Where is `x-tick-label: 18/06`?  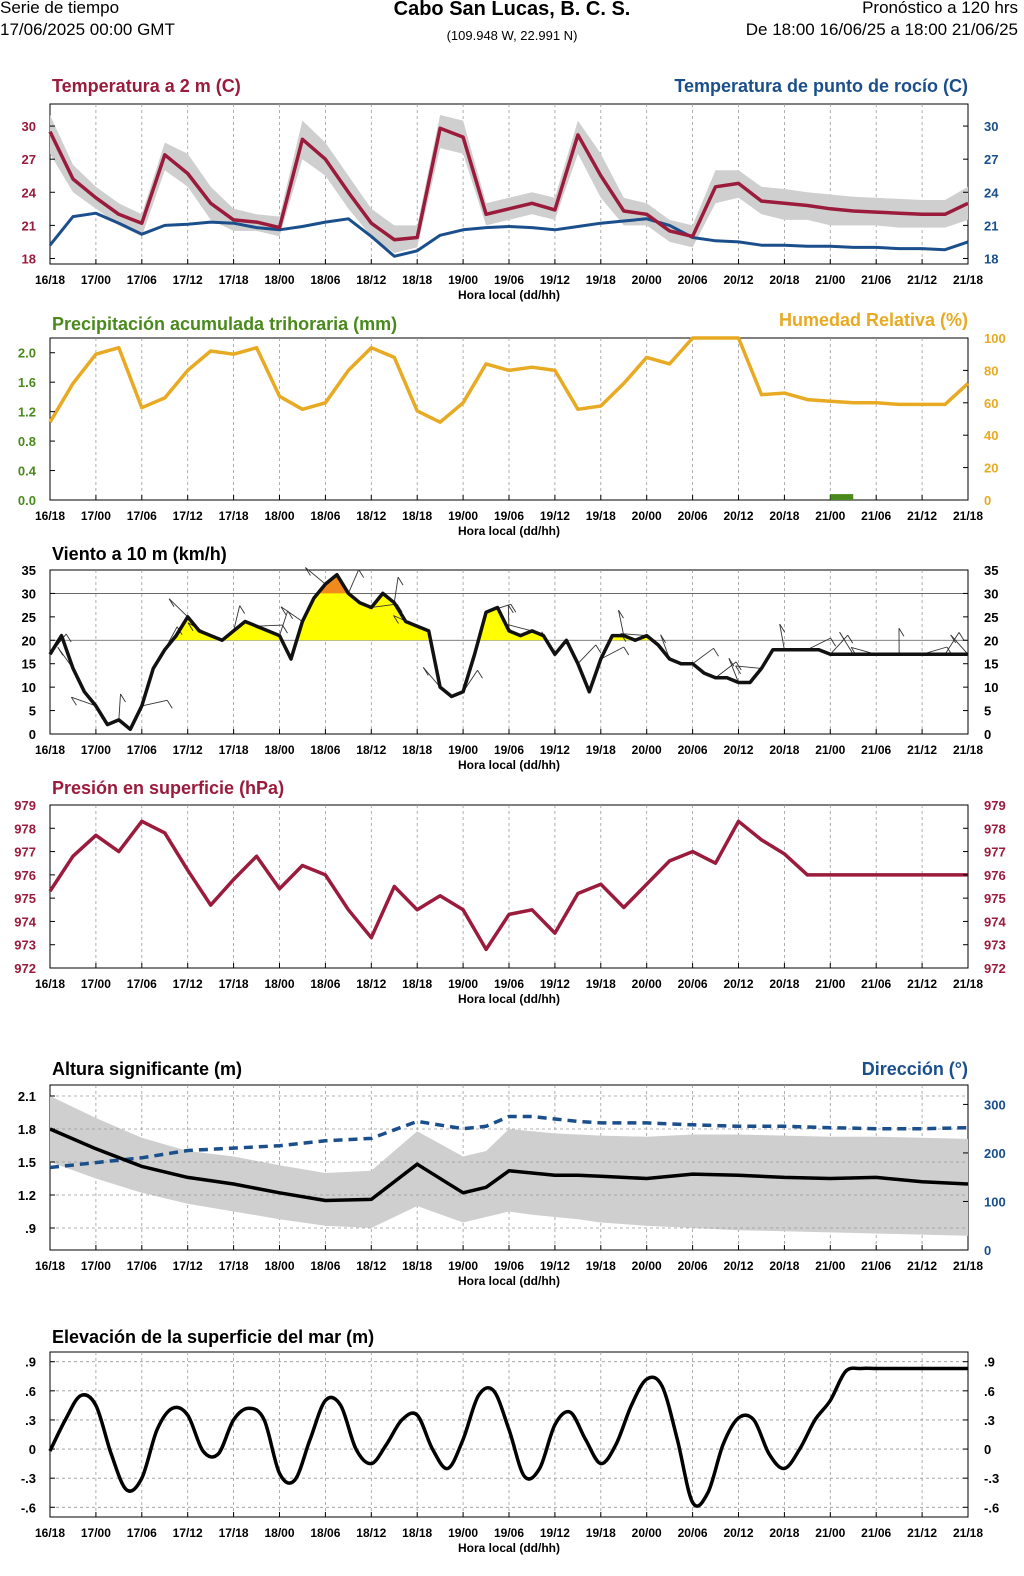 x-tick-label: 18/06 is located at coordinates (325, 1533).